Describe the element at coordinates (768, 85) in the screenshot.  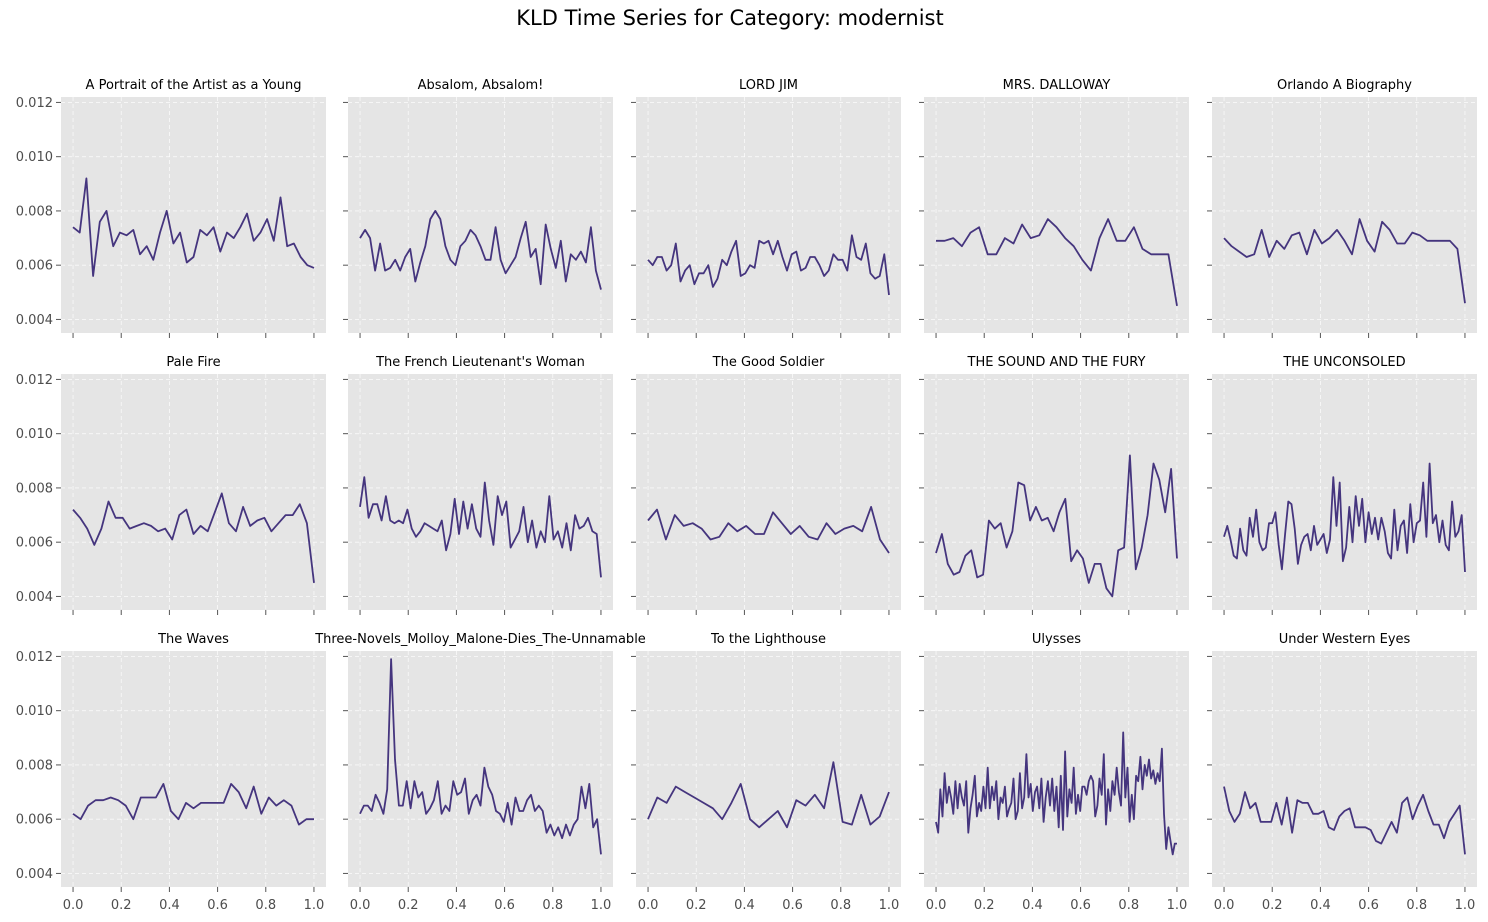
I see `panel-title: LORD JIM` at that location.